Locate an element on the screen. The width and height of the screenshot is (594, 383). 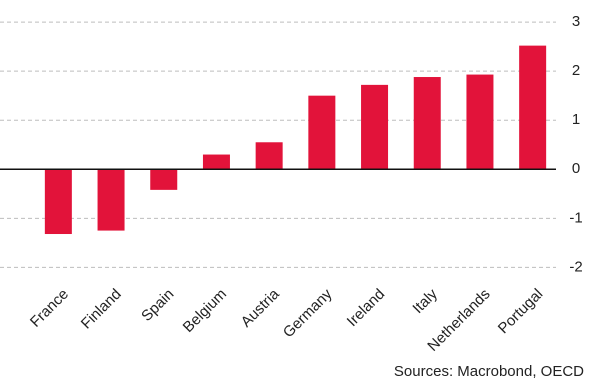
x-tick-label: Austria is located at coordinates (260, 307).